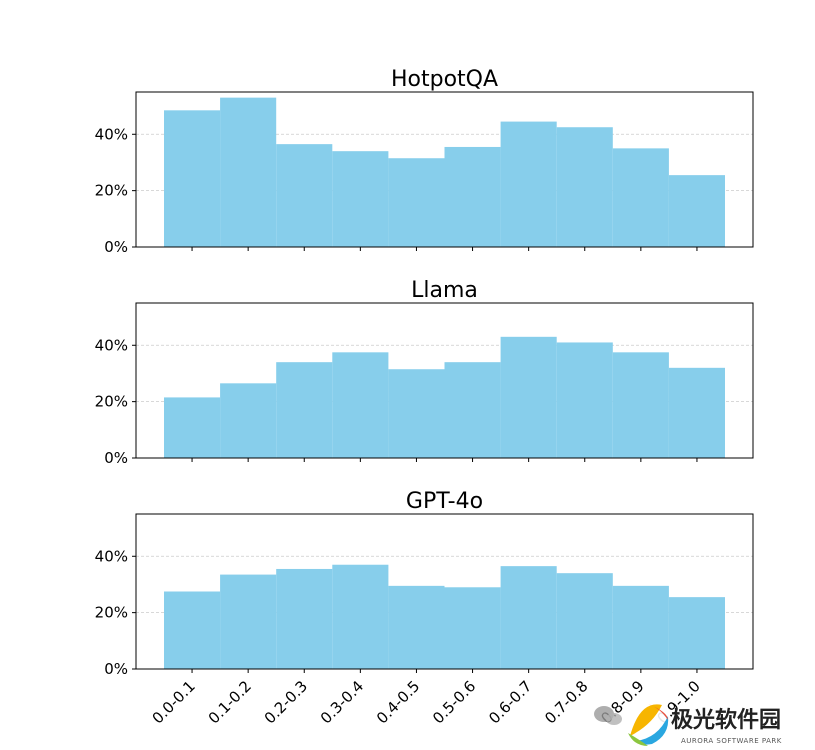 This screenshot has width=815, height=750. I want to click on chart-title: GPT-4o, so click(444, 501).